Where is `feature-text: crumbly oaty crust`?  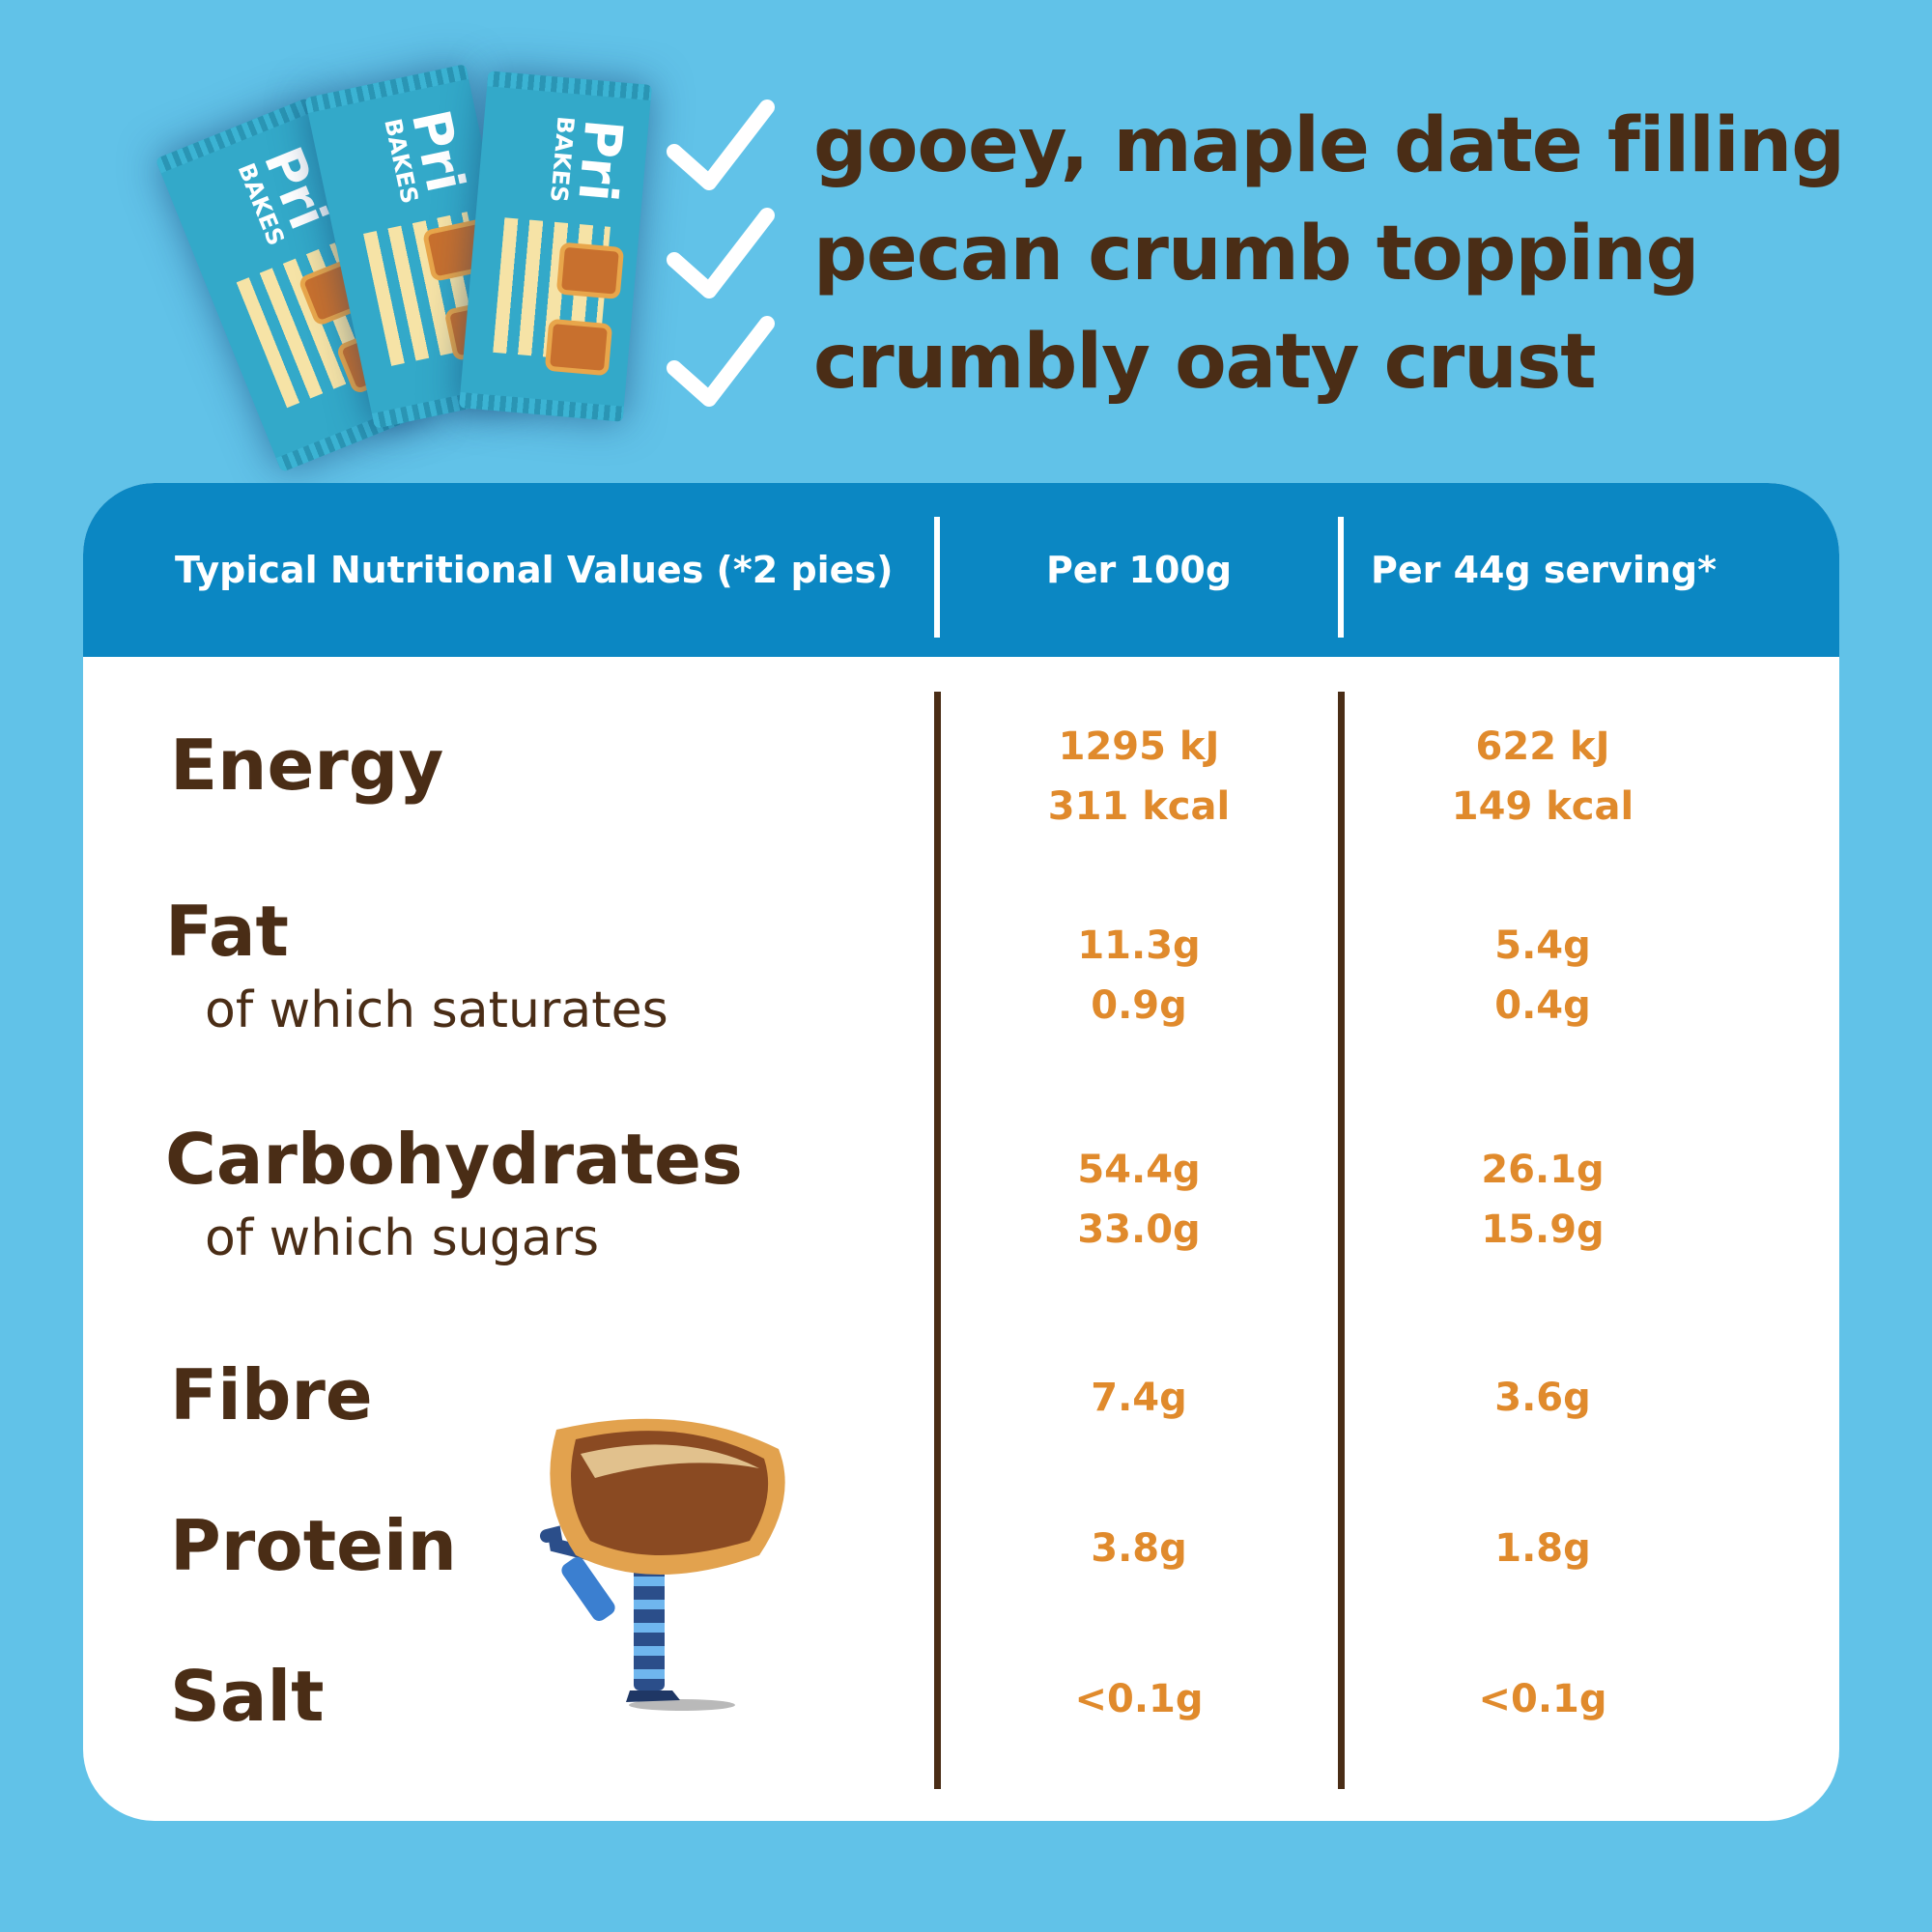 feature-text: crumbly oaty crust is located at coordinates (1205, 362).